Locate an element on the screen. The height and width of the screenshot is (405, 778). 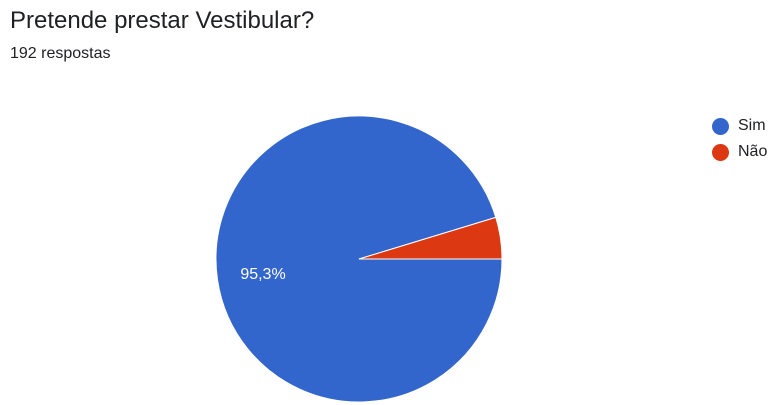
legend-item-sim: Sim is located at coordinates (739, 126).